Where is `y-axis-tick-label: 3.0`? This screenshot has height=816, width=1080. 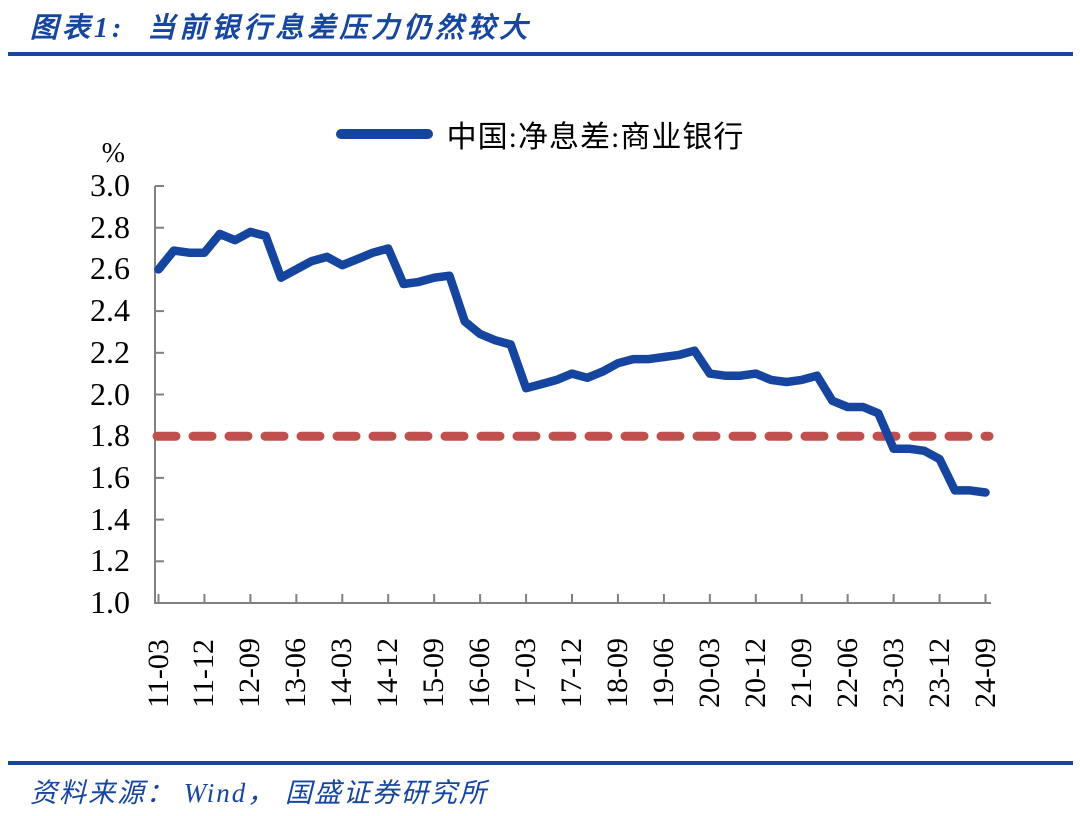 y-axis-tick-label: 3.0 is located at coordinates (110, 185).